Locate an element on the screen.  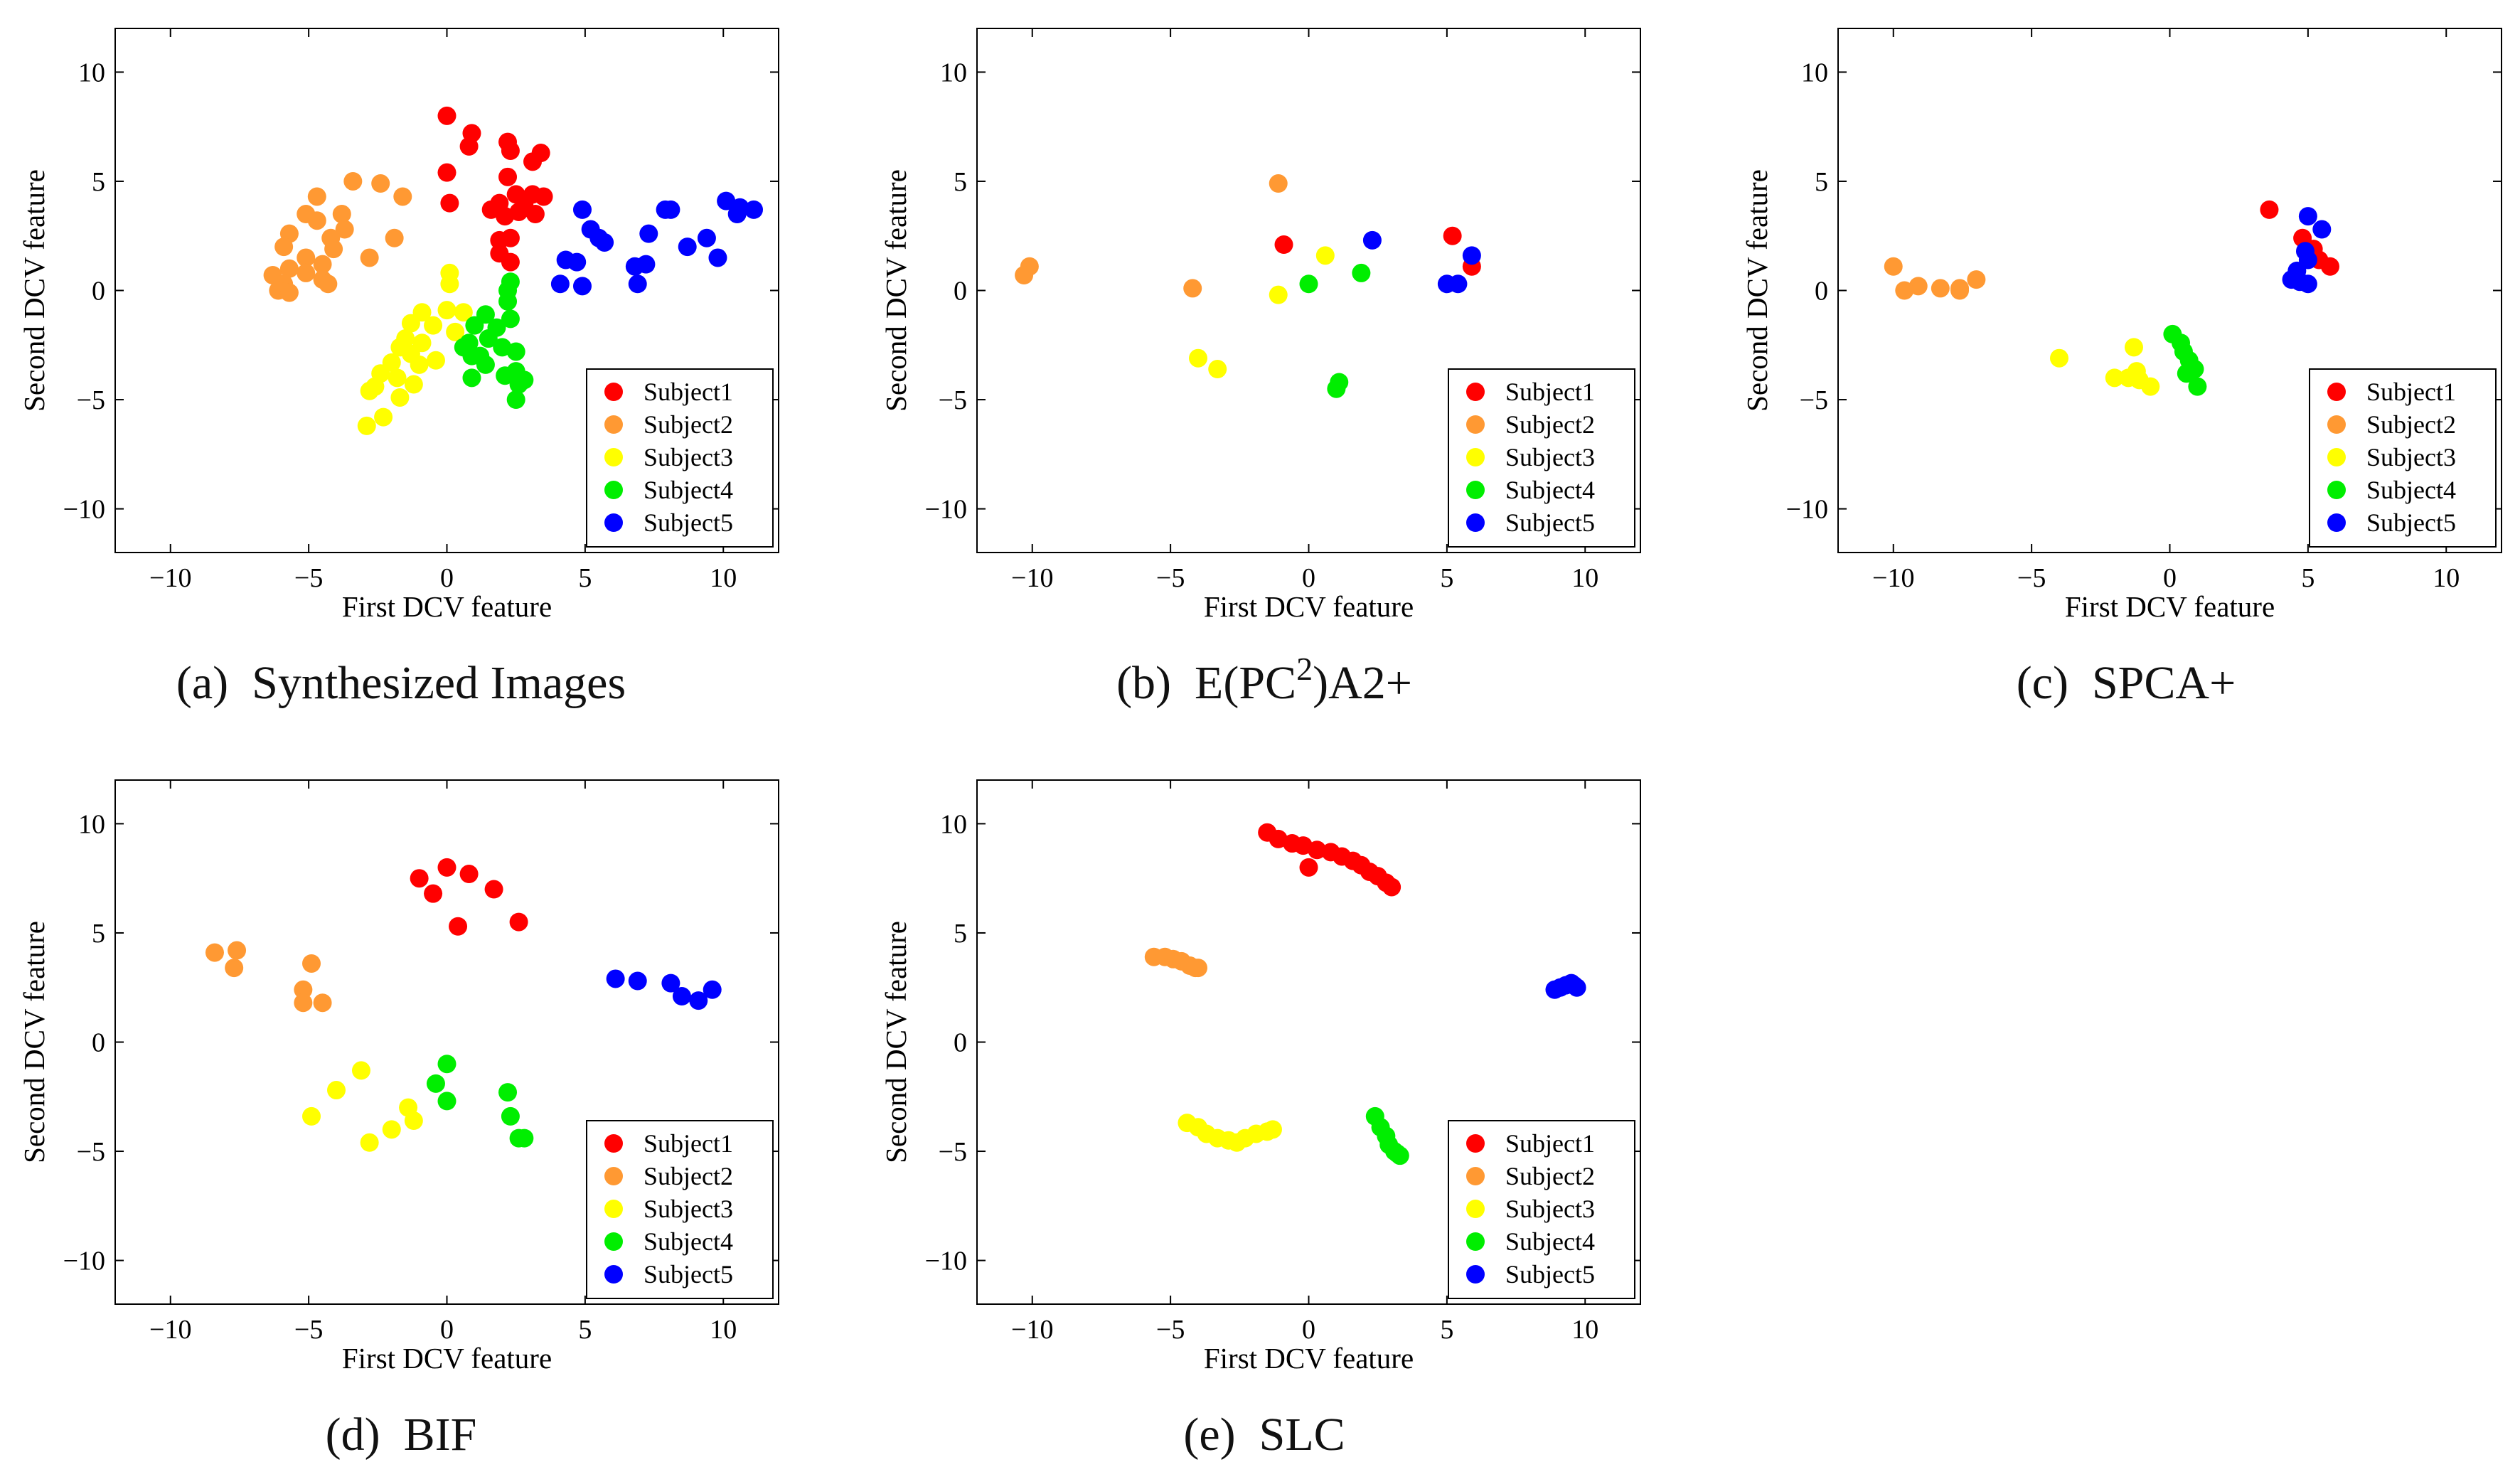
caption-superscript: 2 is located at coordinates (1304, 669).